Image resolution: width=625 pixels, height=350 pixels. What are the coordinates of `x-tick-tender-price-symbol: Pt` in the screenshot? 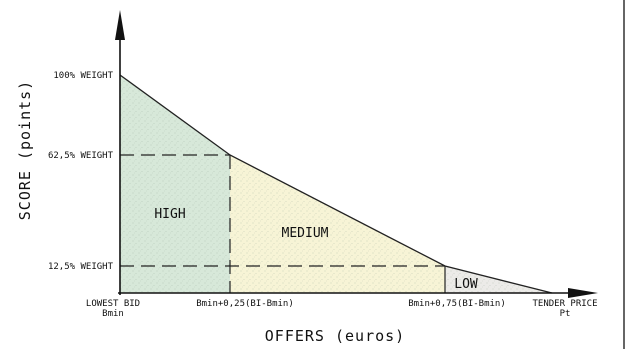 It's located at (565, 314).